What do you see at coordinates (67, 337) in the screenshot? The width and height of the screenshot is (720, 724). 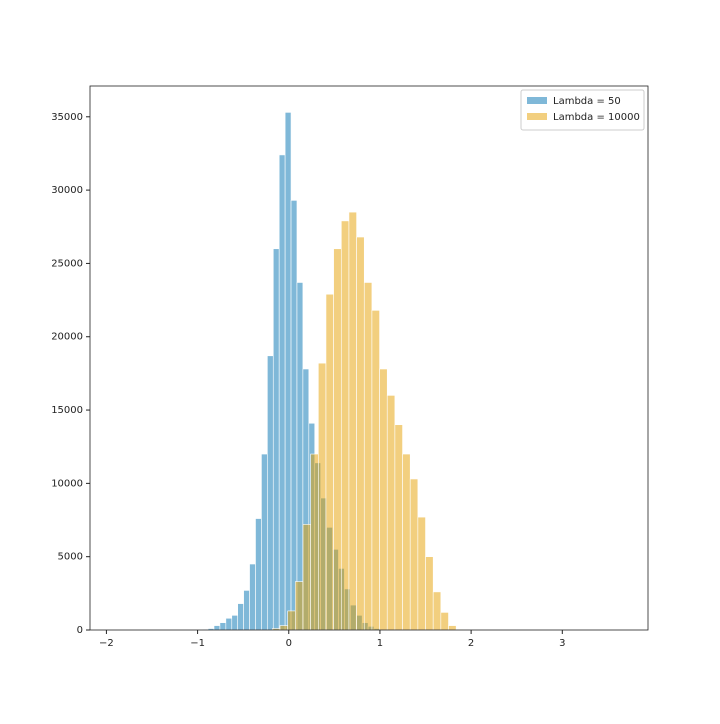 I see `y-tick-label: 20000` at bounding box center [67, 337].